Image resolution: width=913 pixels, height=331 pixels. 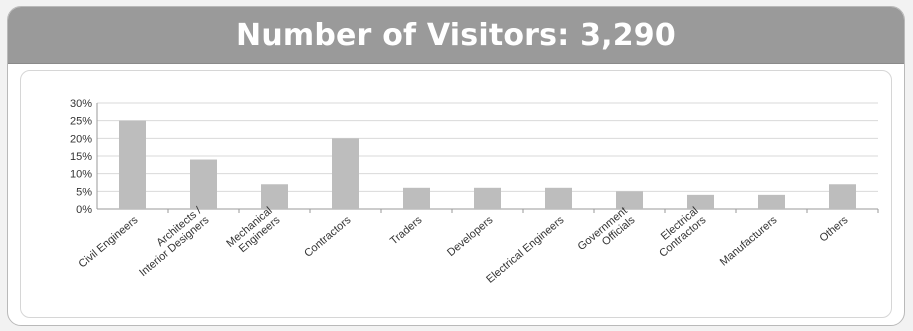 I want to click on x-category-label-line: Others, so click(x=833, y=229).